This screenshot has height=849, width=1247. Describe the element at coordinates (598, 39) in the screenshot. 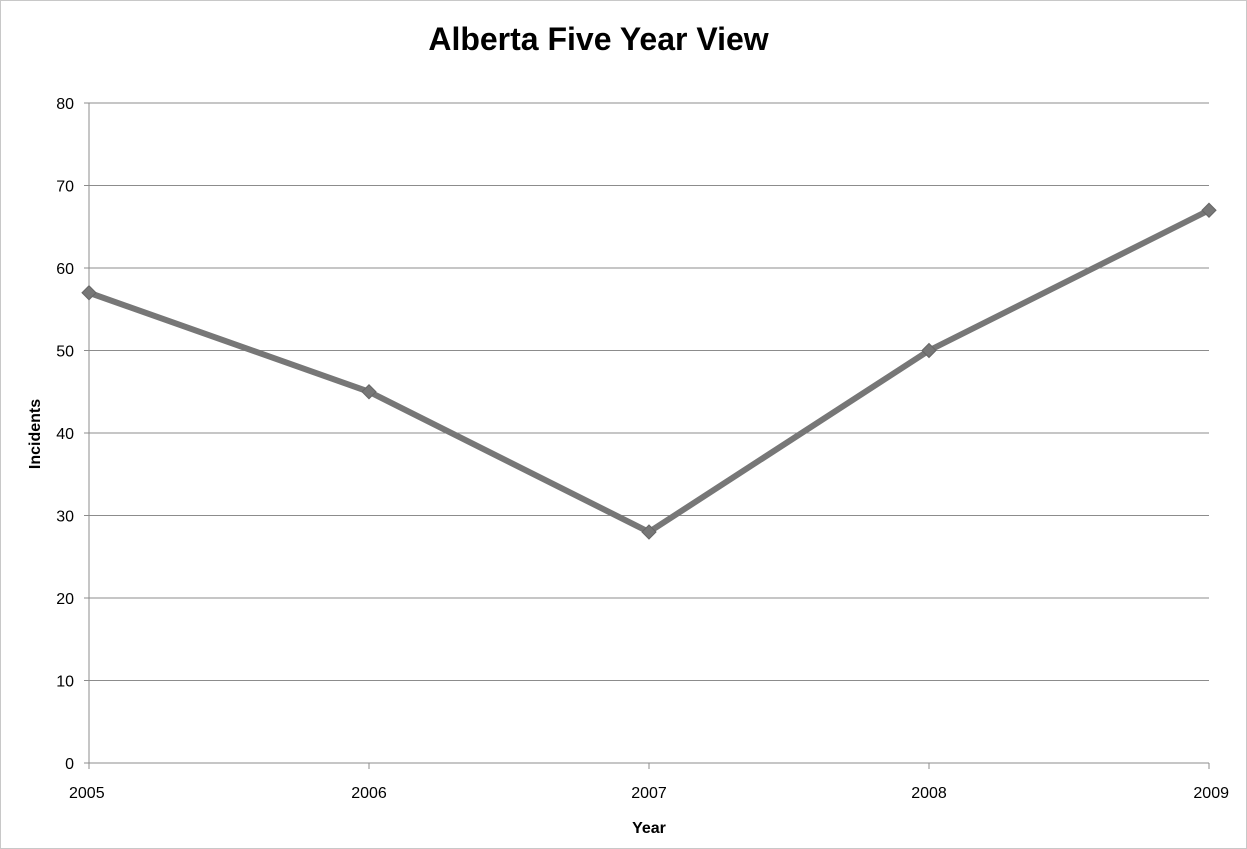

I see `chart-title: Alberta Five Year View` at that location.